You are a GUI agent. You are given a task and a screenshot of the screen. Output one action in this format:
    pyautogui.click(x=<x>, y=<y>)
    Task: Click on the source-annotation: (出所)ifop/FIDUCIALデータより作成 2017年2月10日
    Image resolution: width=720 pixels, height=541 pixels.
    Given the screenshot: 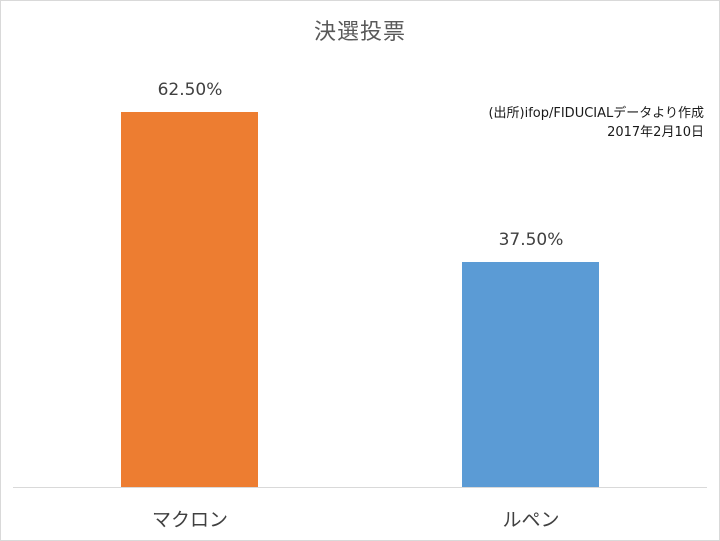 What is the action you would take?
    pyautogui.click(x=596, y=123)
    